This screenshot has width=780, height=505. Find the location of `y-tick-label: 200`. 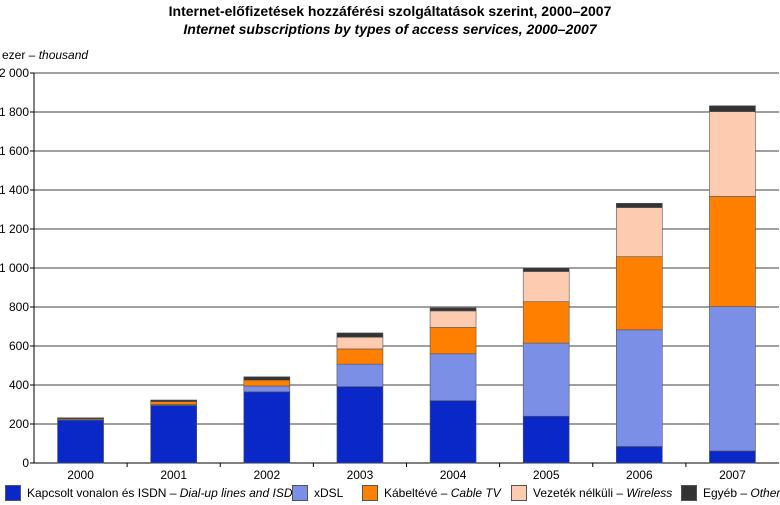

y-tick-label: 200 is located at coordinates (19, 424).